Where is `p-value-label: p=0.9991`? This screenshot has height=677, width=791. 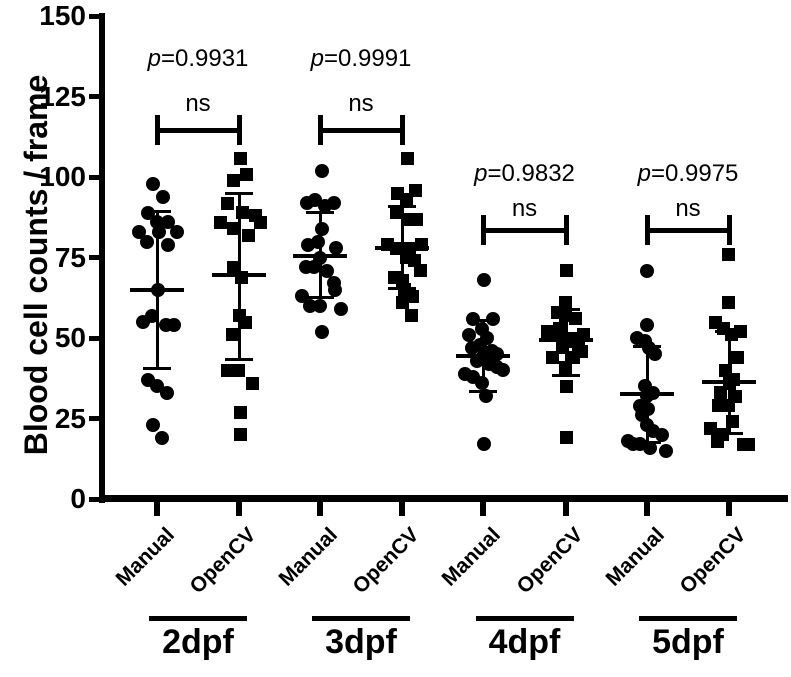
p-value-label: p=0.9991 is located at coordinates (361, 58).